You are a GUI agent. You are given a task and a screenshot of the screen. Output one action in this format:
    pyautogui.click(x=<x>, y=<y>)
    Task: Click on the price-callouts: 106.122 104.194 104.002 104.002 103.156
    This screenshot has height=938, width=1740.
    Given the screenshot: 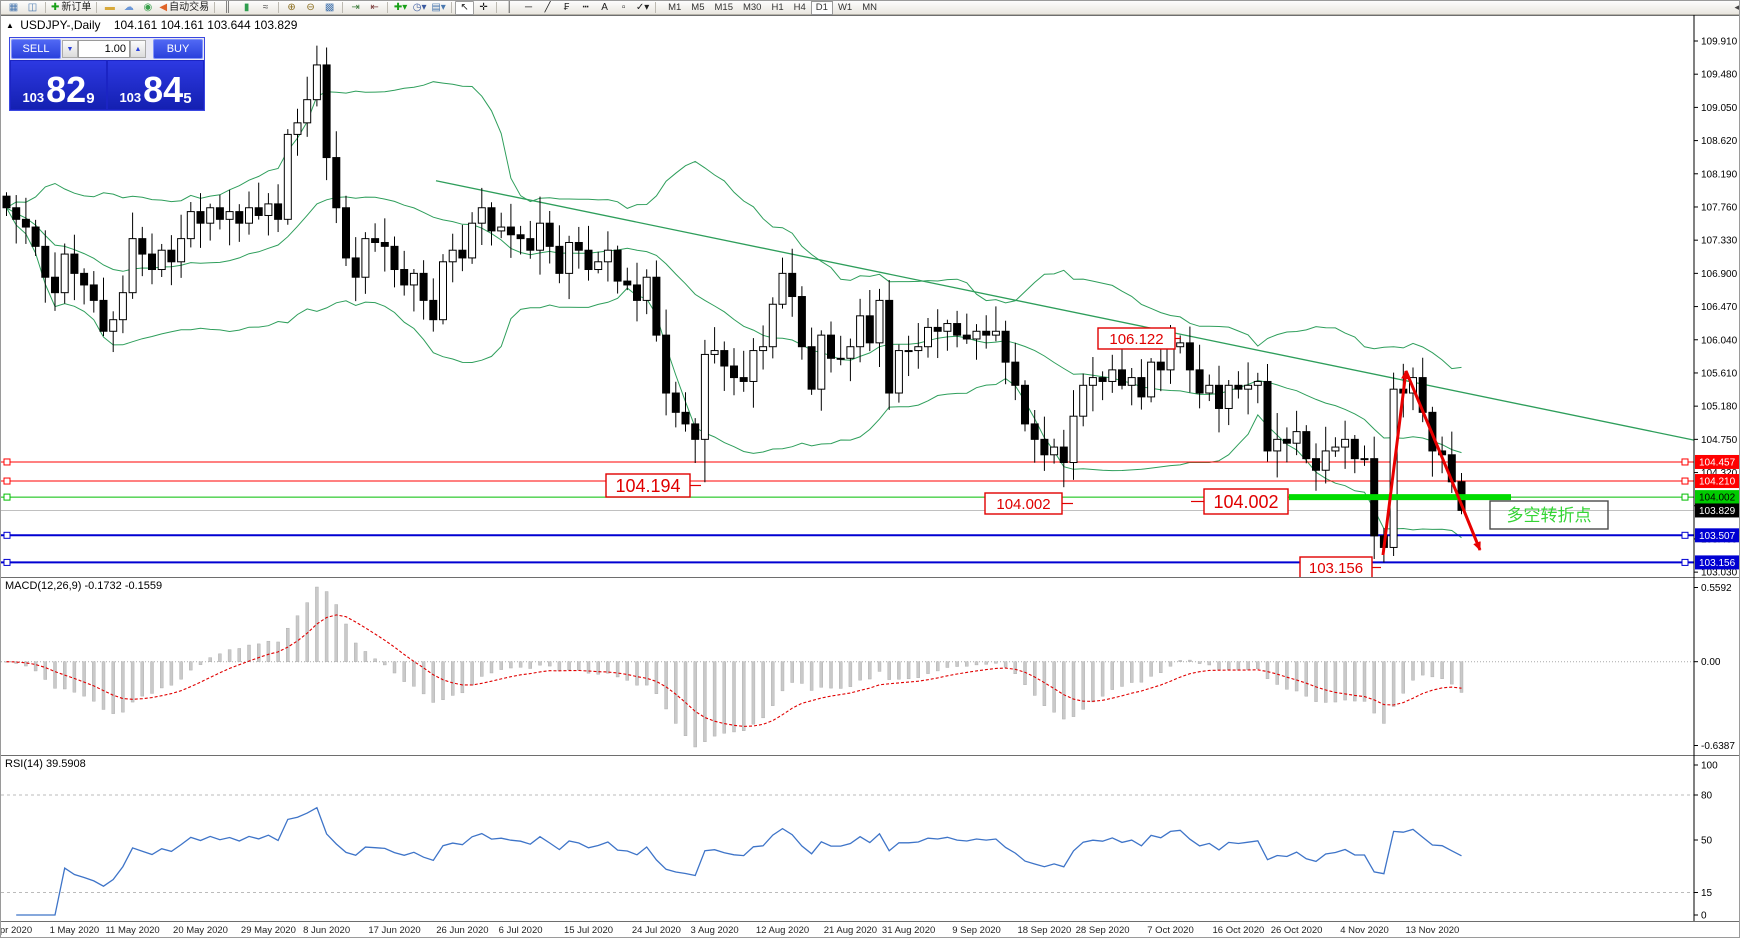 What is the action you would take?
    pyautogui.click(x=993, y=452)
    